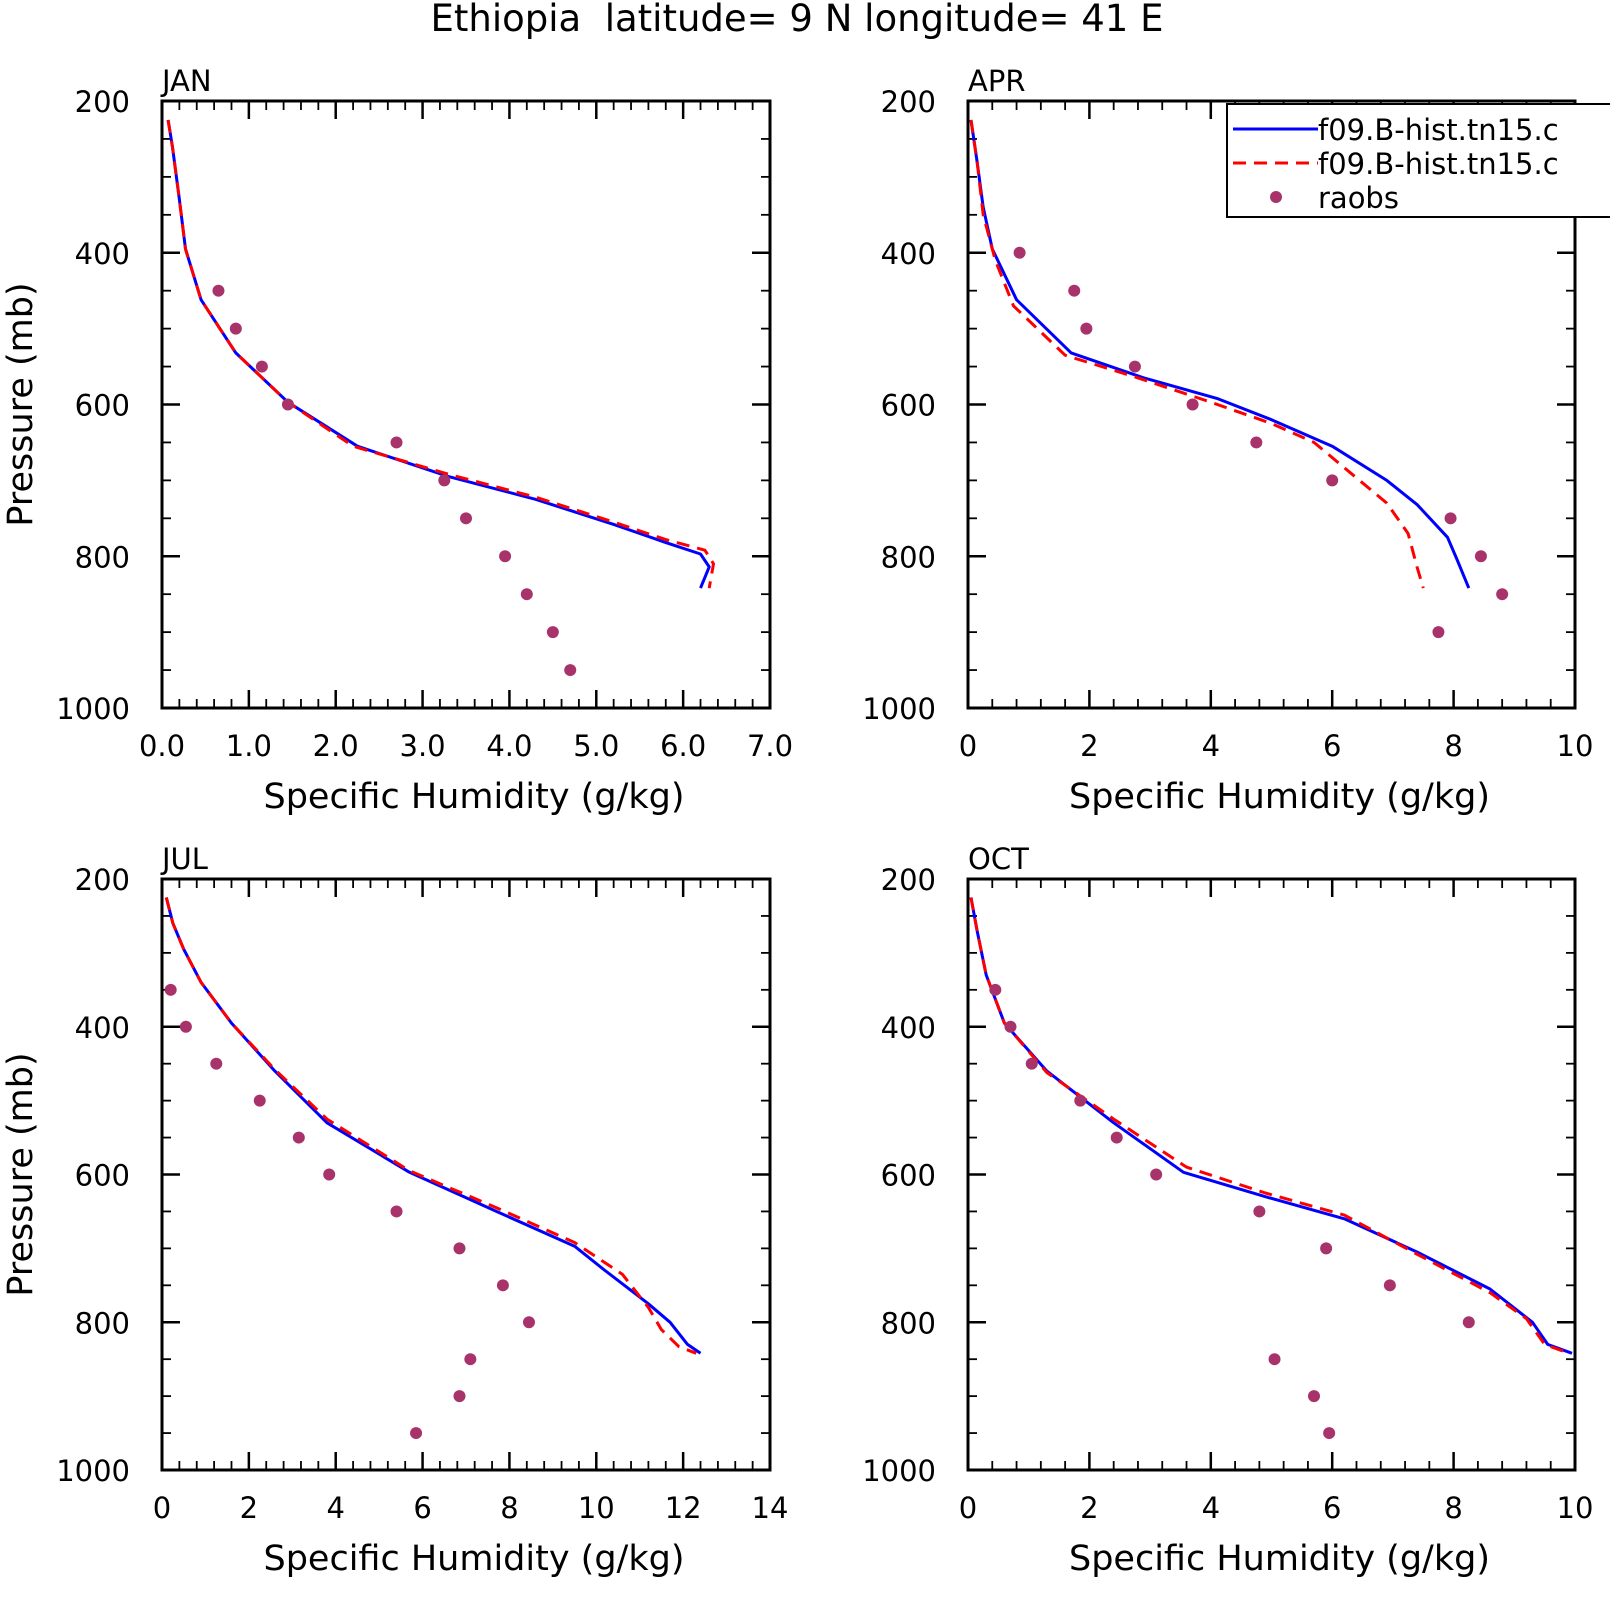 Image resolution: width=1610 pixels, height=1602 pixels. Describe the element at coordinates (996, 81) in the screenshot. I see `panel-title: APR` at that location.